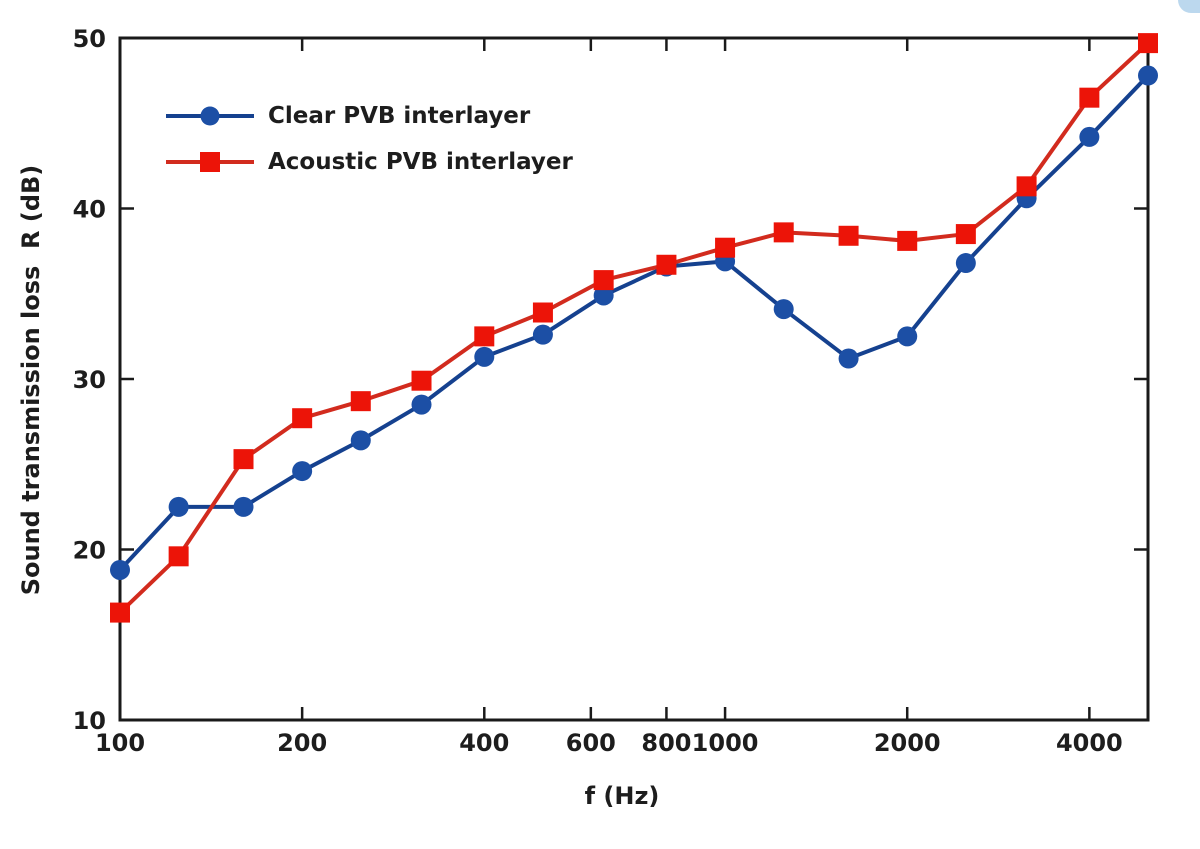 The image size is (1200, 849). I want to click on screenshot-corner-artifact, so click(1189, 6).